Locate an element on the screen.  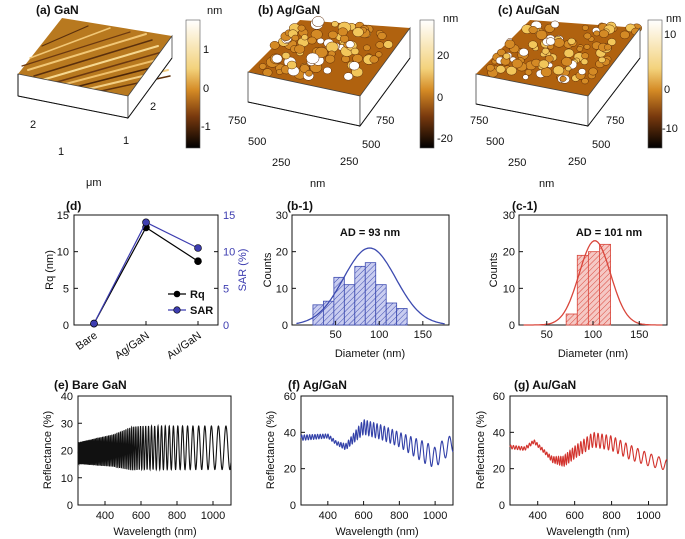
panel-c-left-tick-3: 250 is located at coordinates (517, 163).